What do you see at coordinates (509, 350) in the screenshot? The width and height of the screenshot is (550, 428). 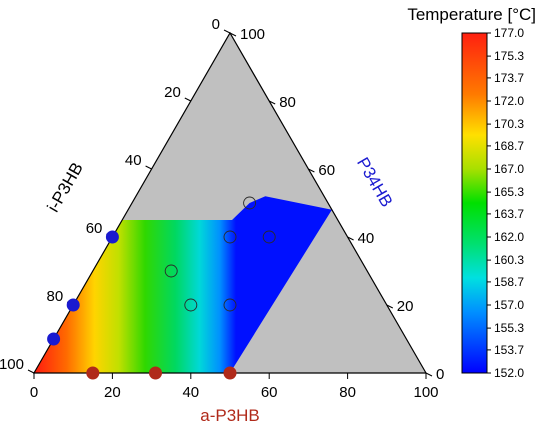 I see `colorbar-tick-label: 153.7` at bounding box center [509, 350].